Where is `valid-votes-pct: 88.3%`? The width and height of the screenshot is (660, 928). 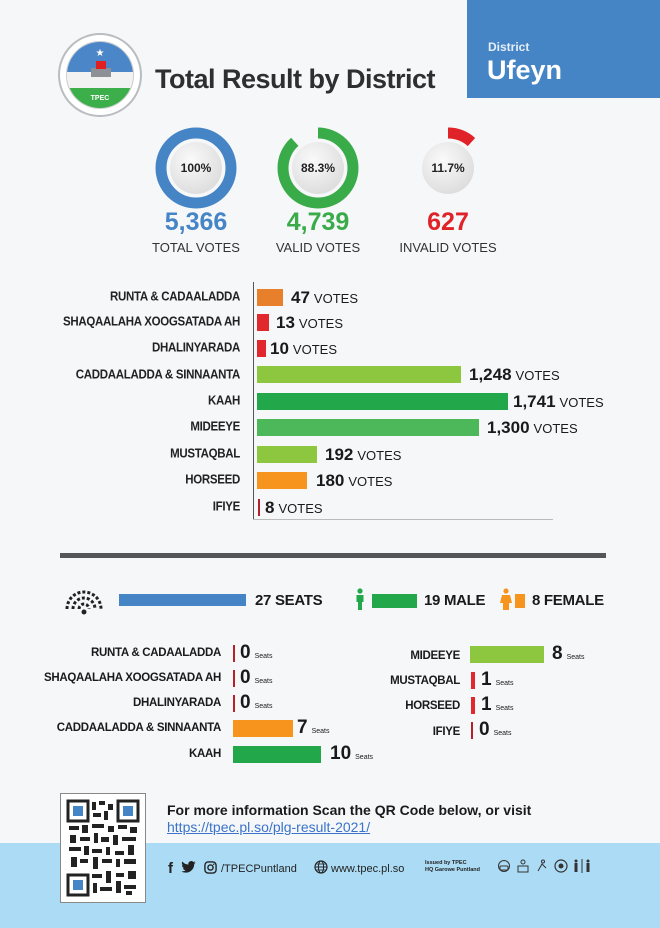 valid-votes-pct: 88.3% is located at coordinates (318, 168).